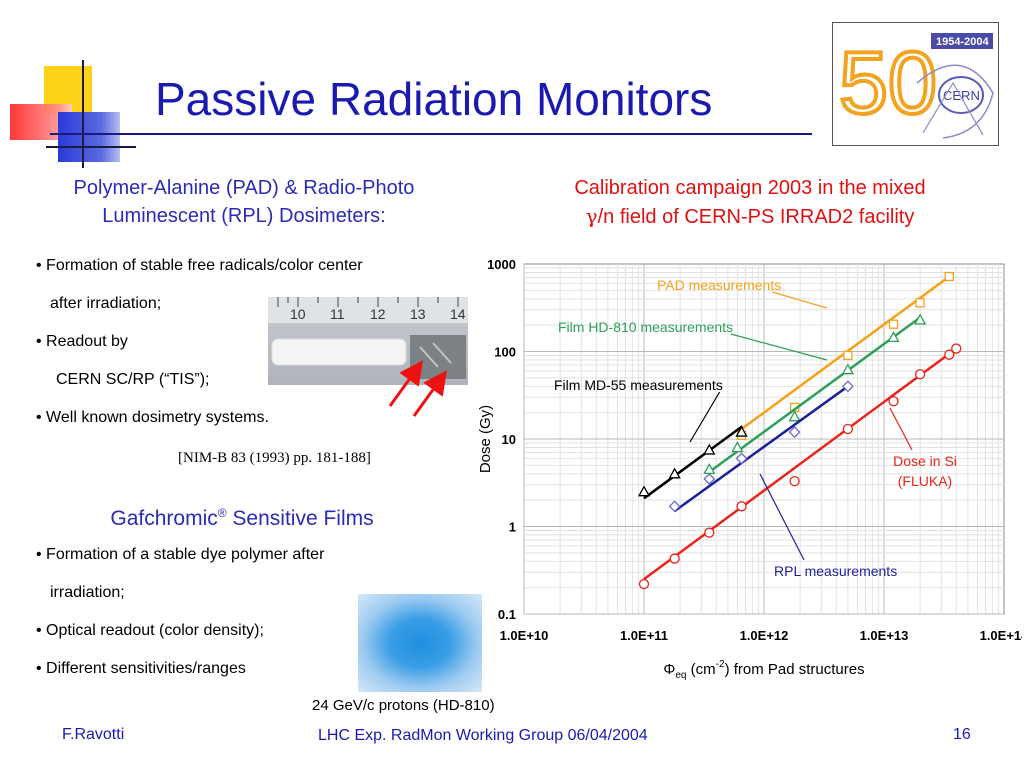 The height and width of the screenshot is (768, 1024). I want to click on bullet-2: • Readout by, so click(82, 341).